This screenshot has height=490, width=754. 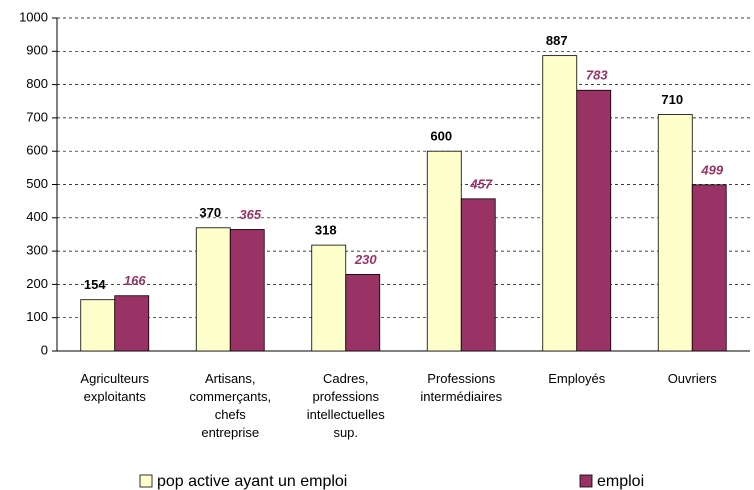 What do you see at coordinates (250, 214) in the screenshot?
I see `data-label: 365` at bounding box center [250, 214].